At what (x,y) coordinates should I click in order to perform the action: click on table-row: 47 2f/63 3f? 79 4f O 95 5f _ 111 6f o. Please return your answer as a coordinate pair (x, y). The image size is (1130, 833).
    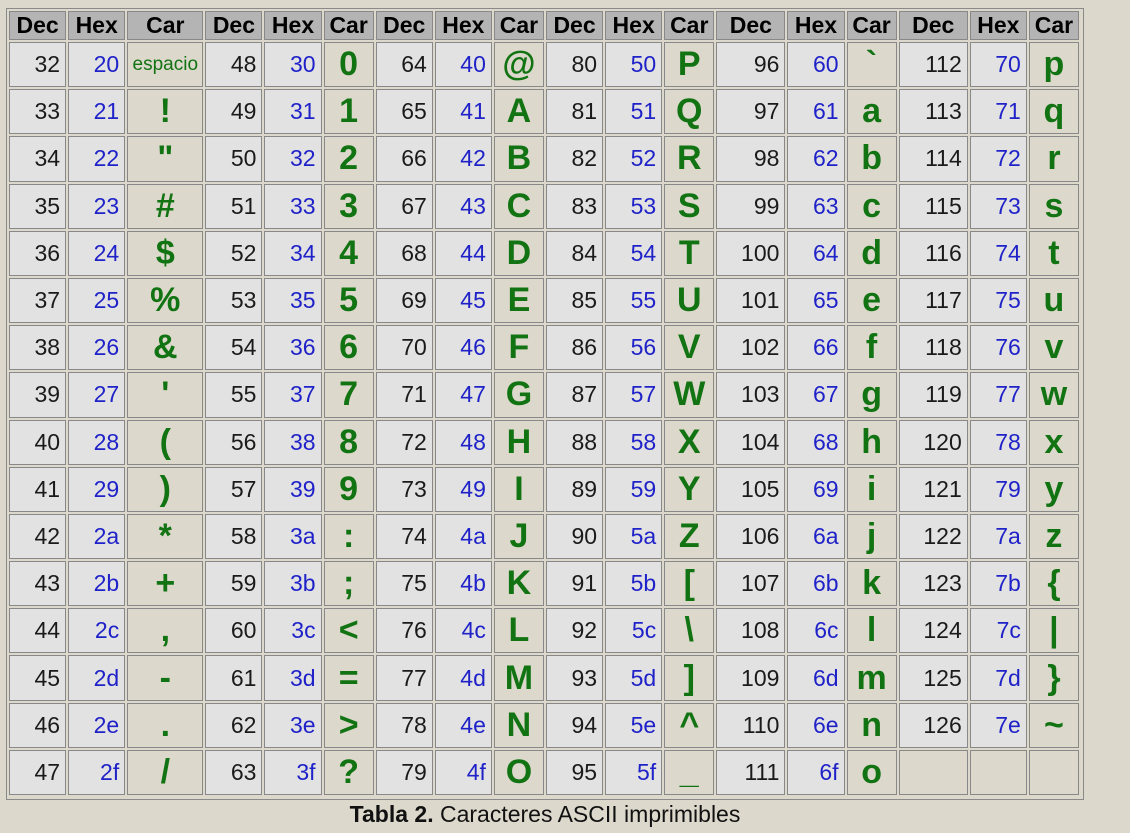
    Looking at the image, I should click on (544, 772).